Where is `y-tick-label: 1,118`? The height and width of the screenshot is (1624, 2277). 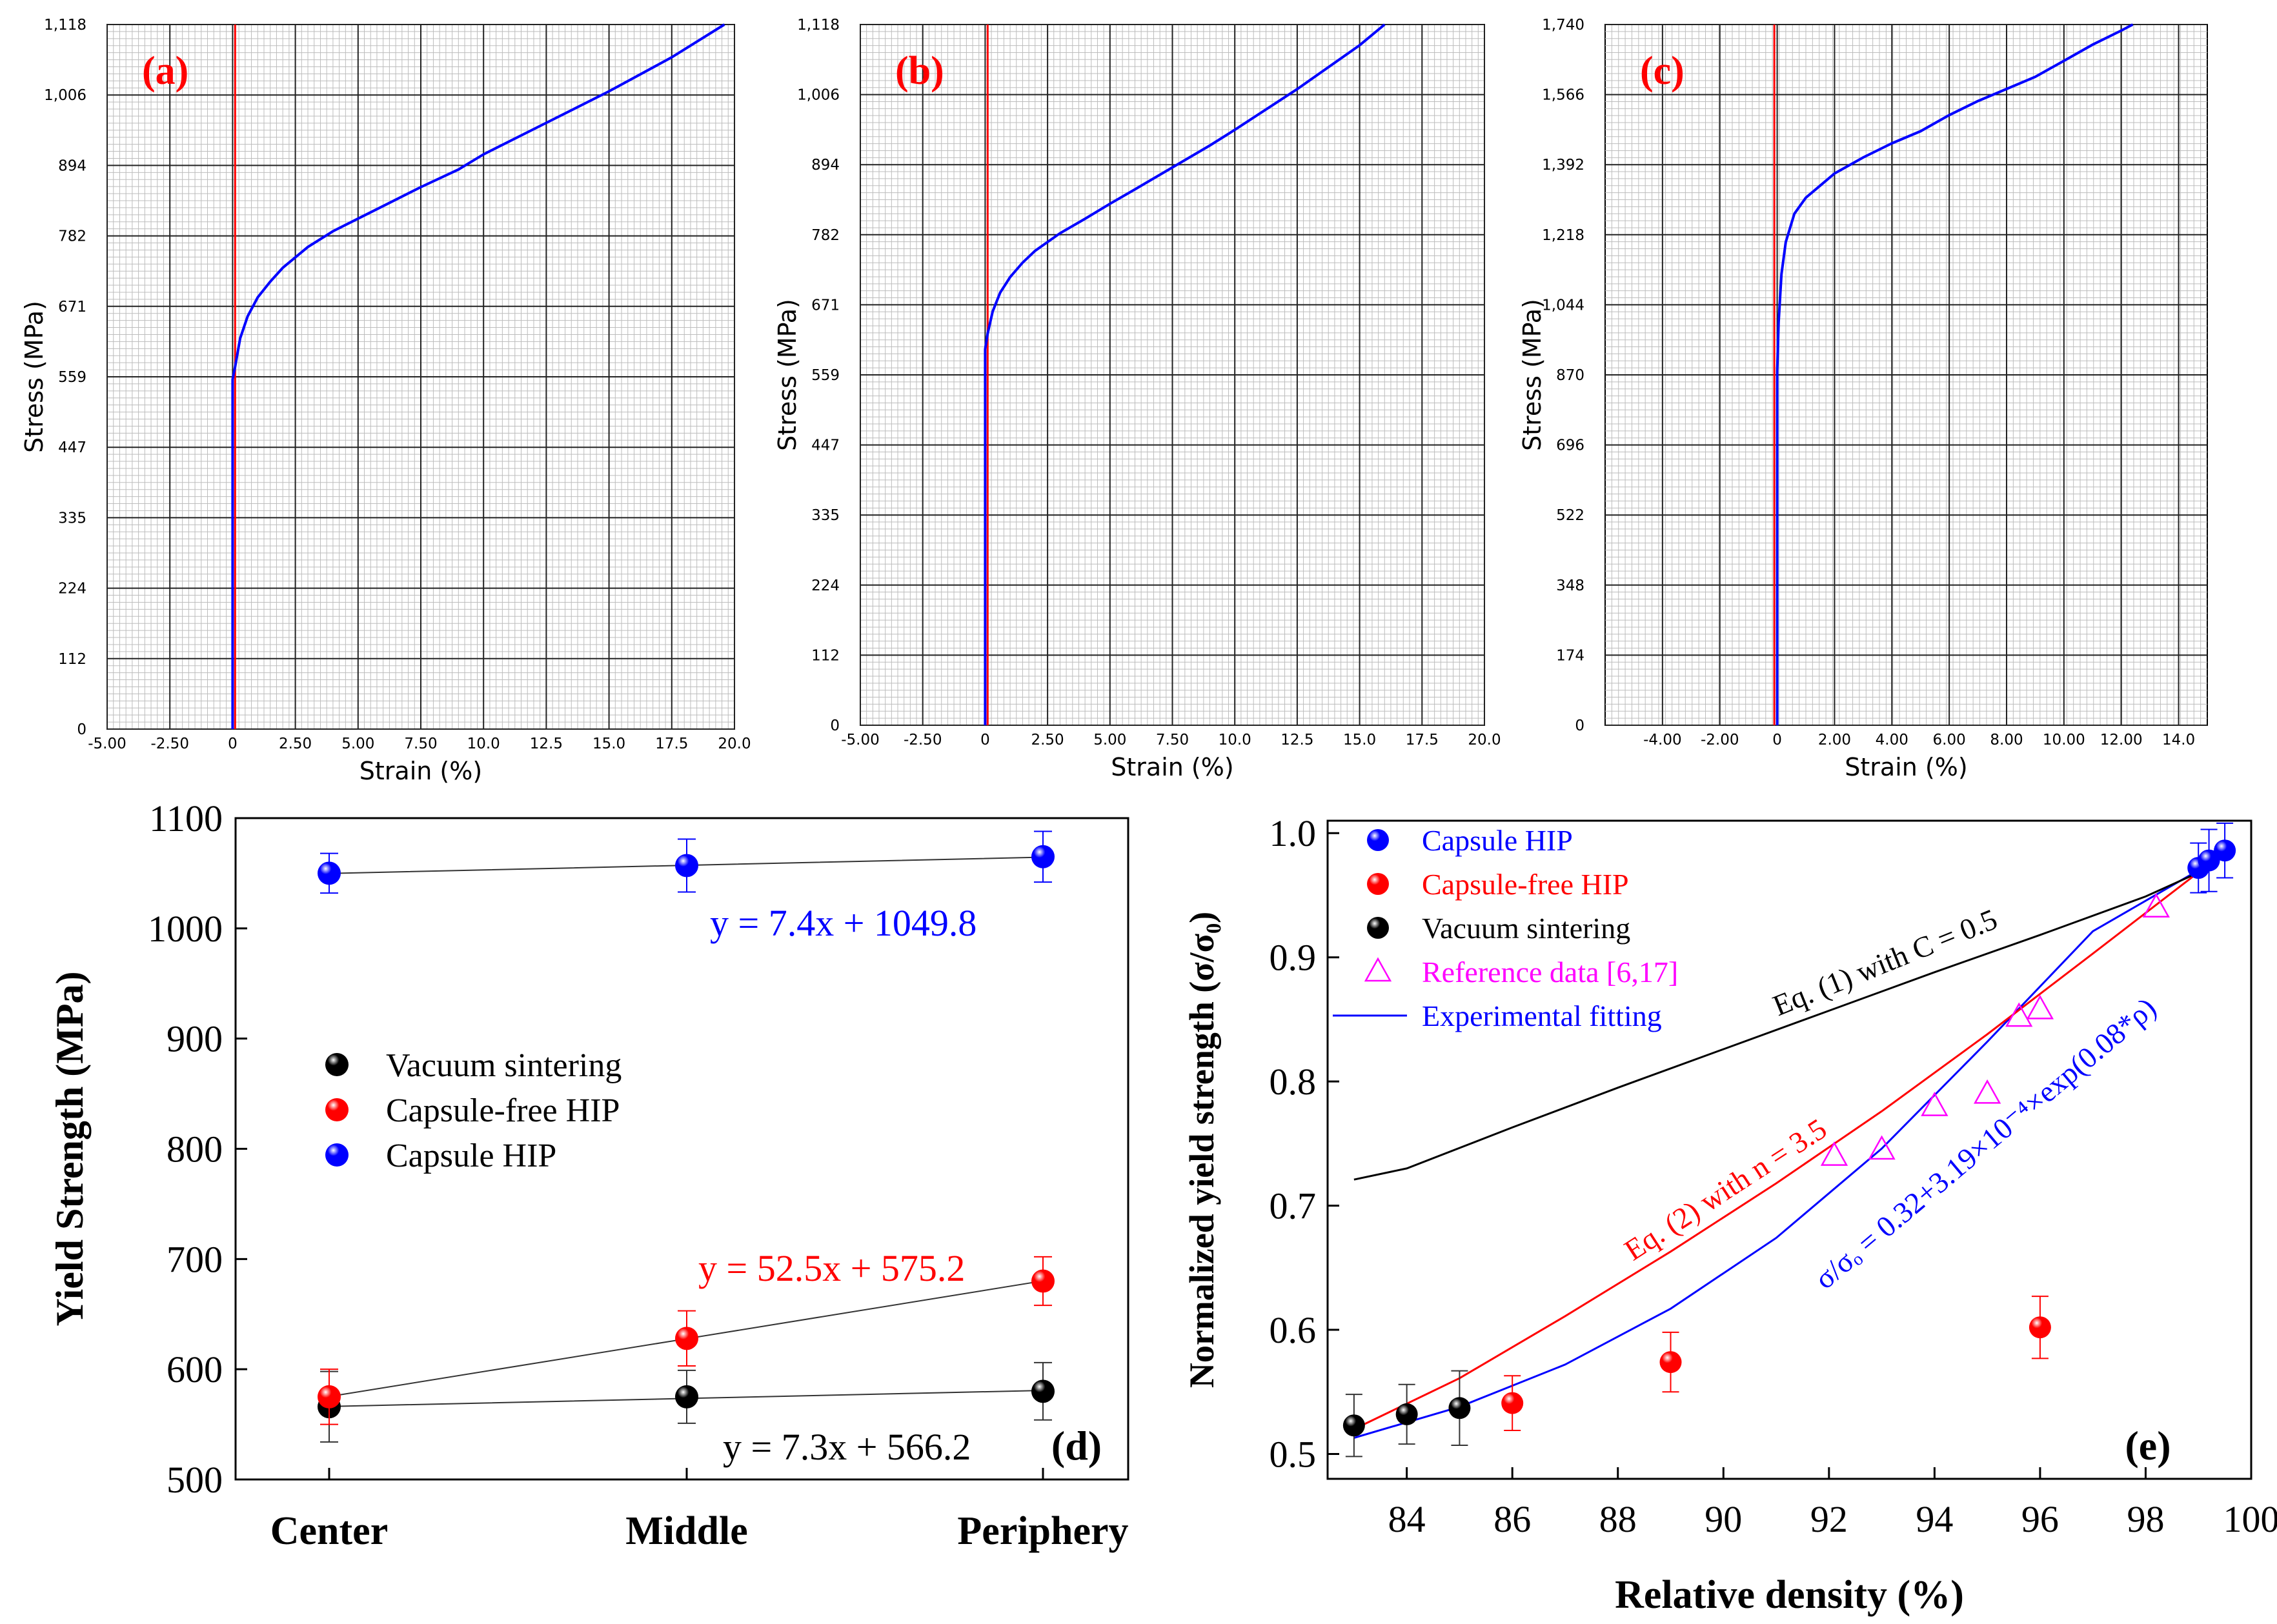
y-tick-label: 1,118 is located at coordinates (818, 25).